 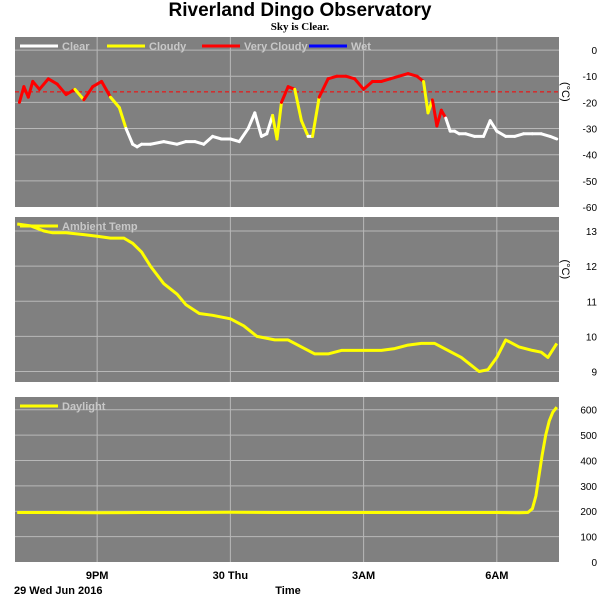 I want to click on sky-conditions-ytick-label: -40, so click(x=590, y=156).